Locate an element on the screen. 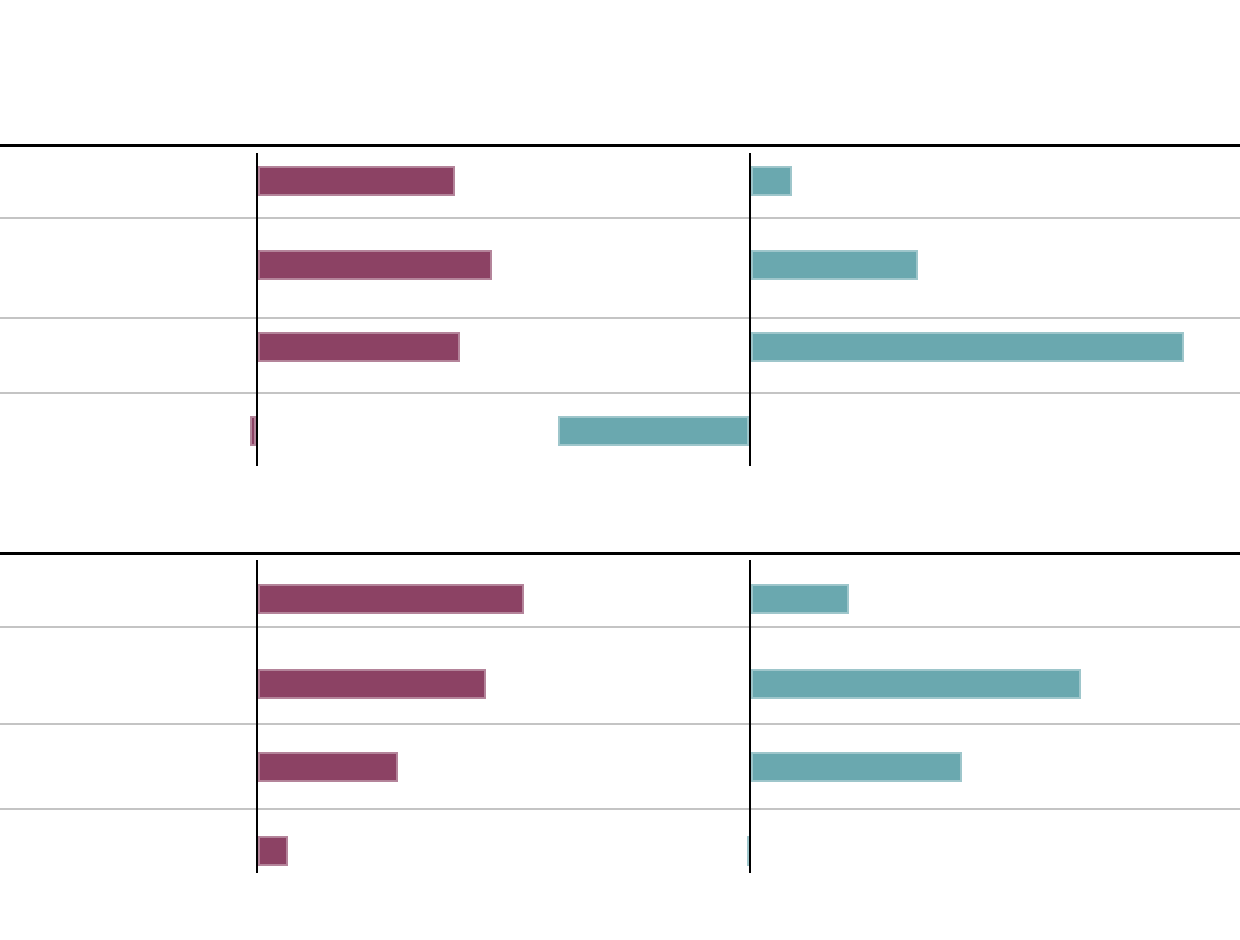 Image resolution: width=1240 pixels, height=940 pixels. panel-1-row-1-right-series-bar is located at coordinates (771, 181).